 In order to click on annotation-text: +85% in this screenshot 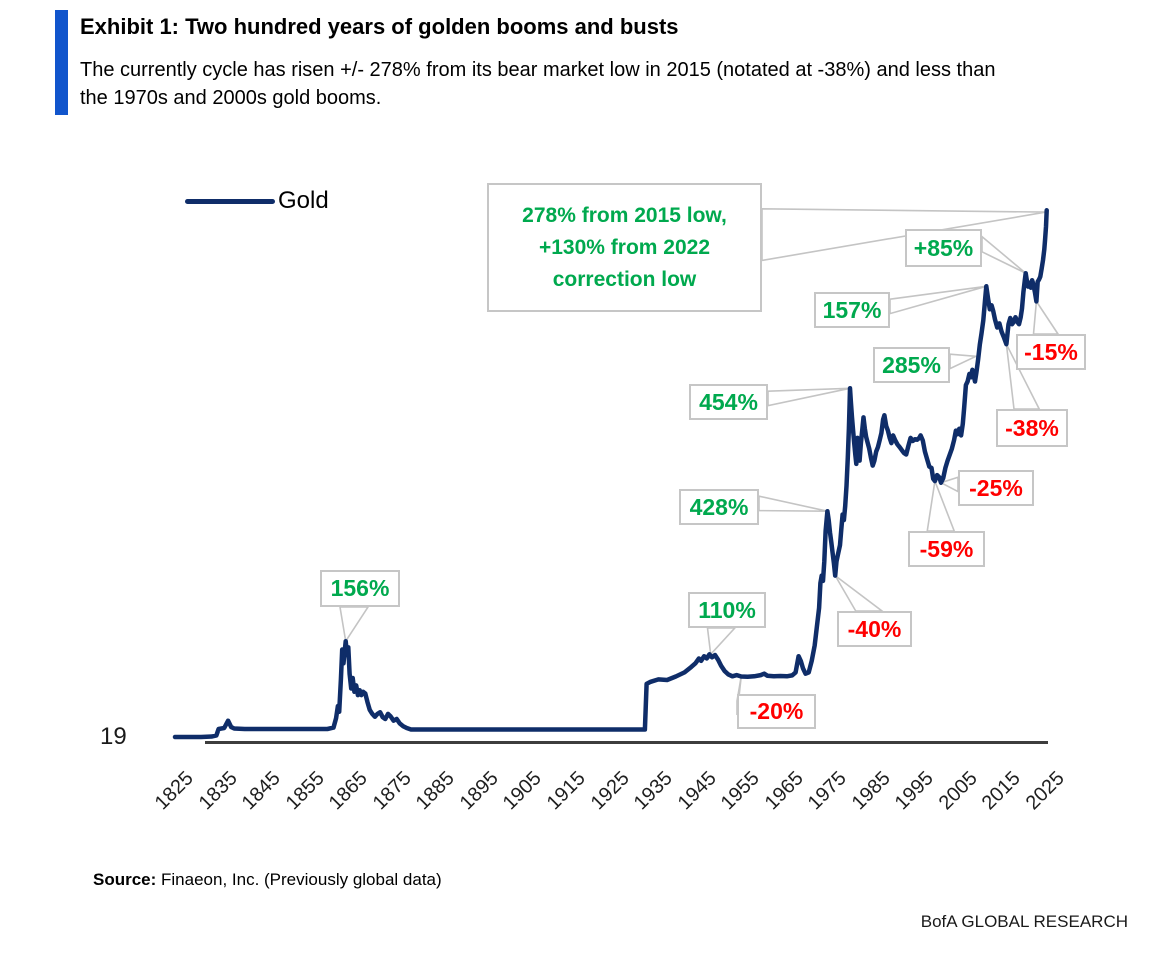, I will do `click(943, 247)`.